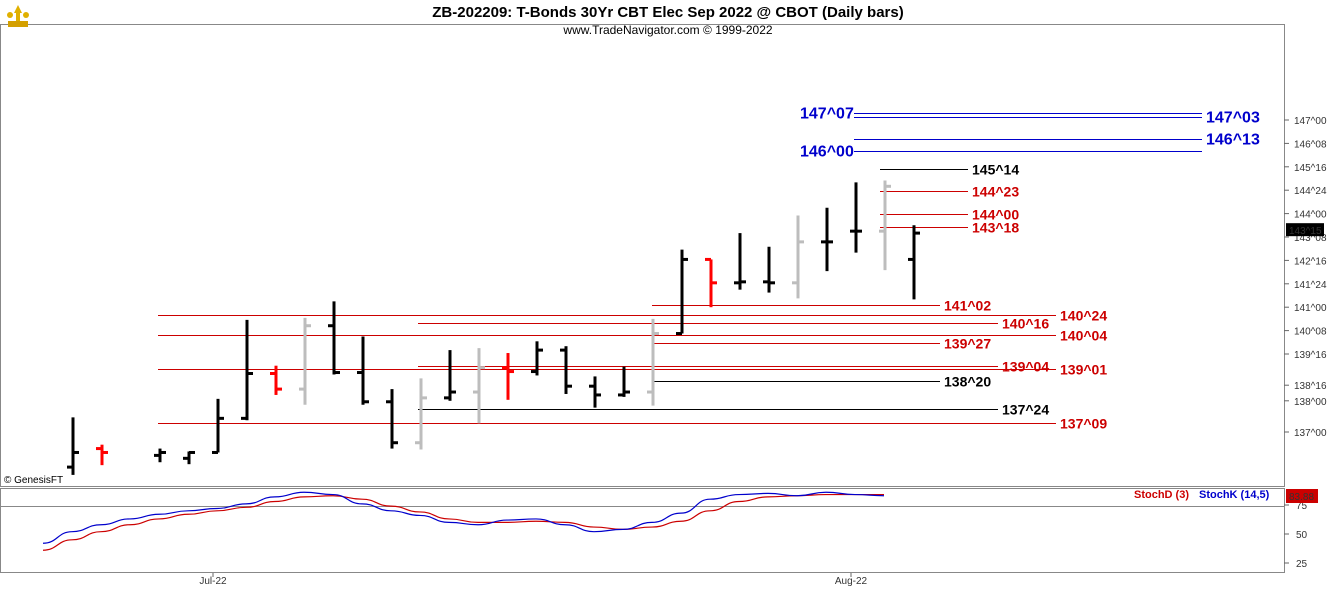 This screenshot has height=591, width=1336. I want to click on chart-subtitle: www.TradeNavigator.com © 1999-2022, so click(667, 30).